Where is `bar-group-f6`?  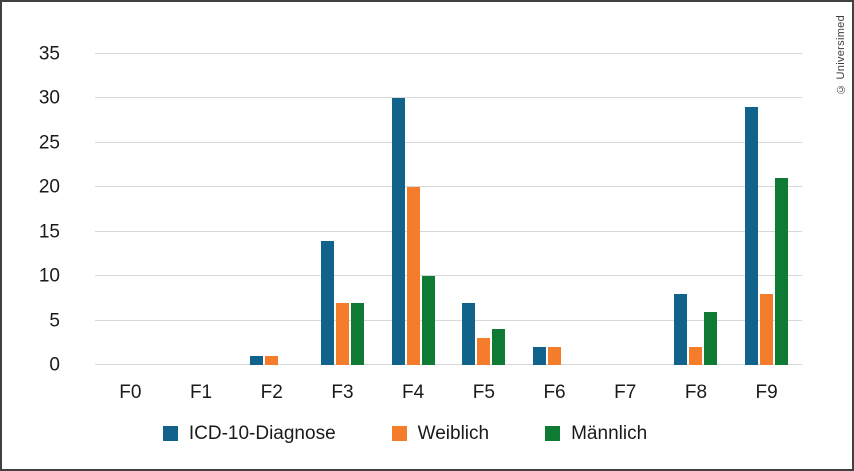
bar-group-f6 is located at coordinates (554, 209).